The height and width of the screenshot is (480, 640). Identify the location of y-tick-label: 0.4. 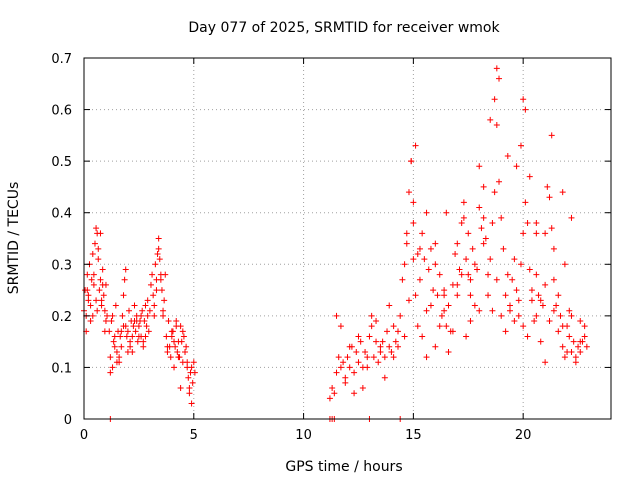
(61, 214).